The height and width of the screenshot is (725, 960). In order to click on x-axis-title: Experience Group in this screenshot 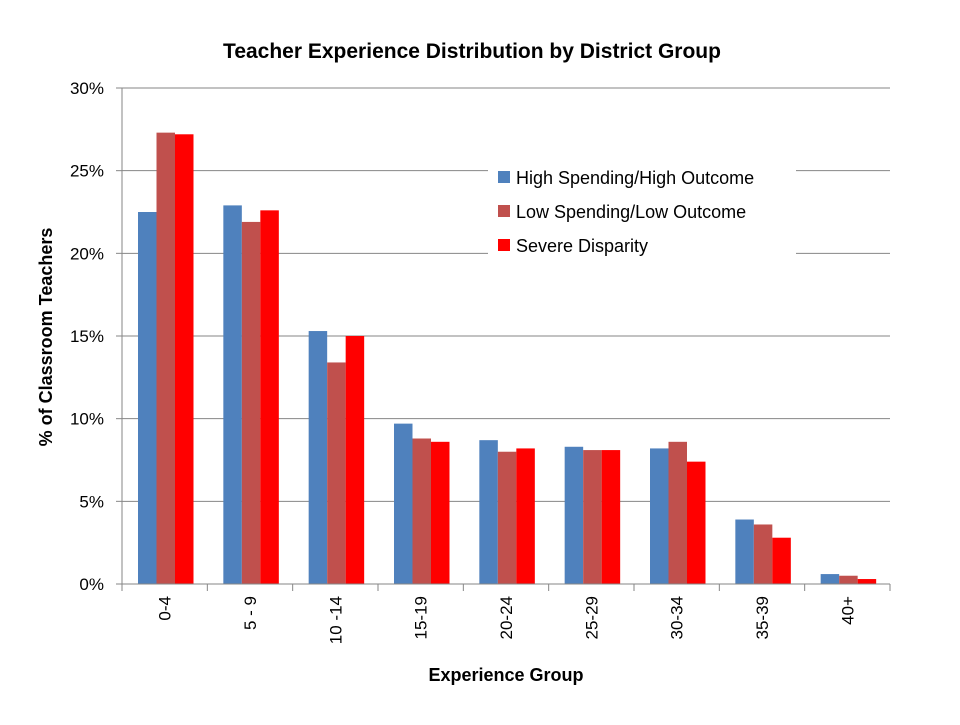, I will do `click(505, 675)`.